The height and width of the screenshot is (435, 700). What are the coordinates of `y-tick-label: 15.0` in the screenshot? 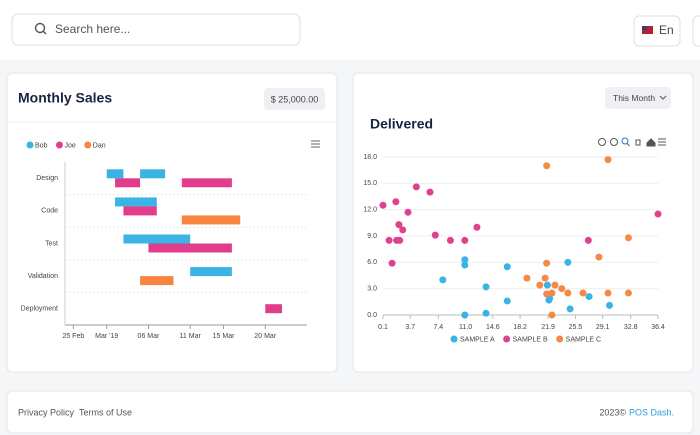 It's located at (370, 183).